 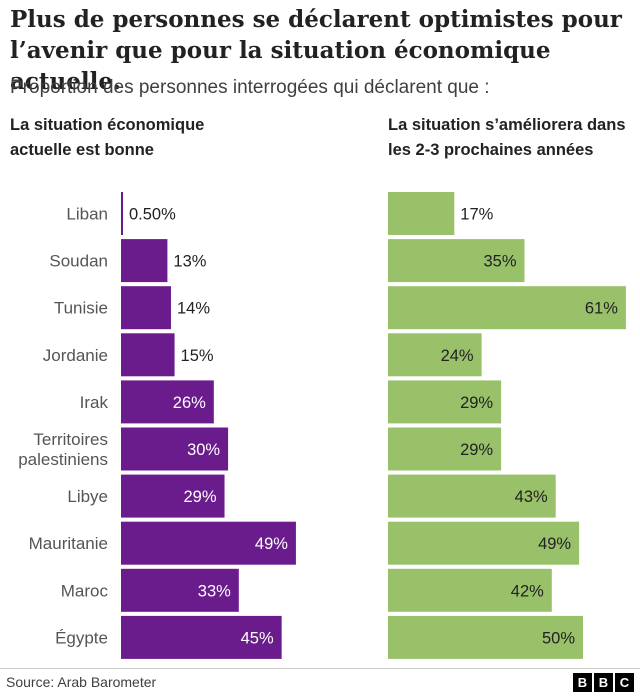 I want to click on category-label: Tunisie, so click(x=81, y=308).